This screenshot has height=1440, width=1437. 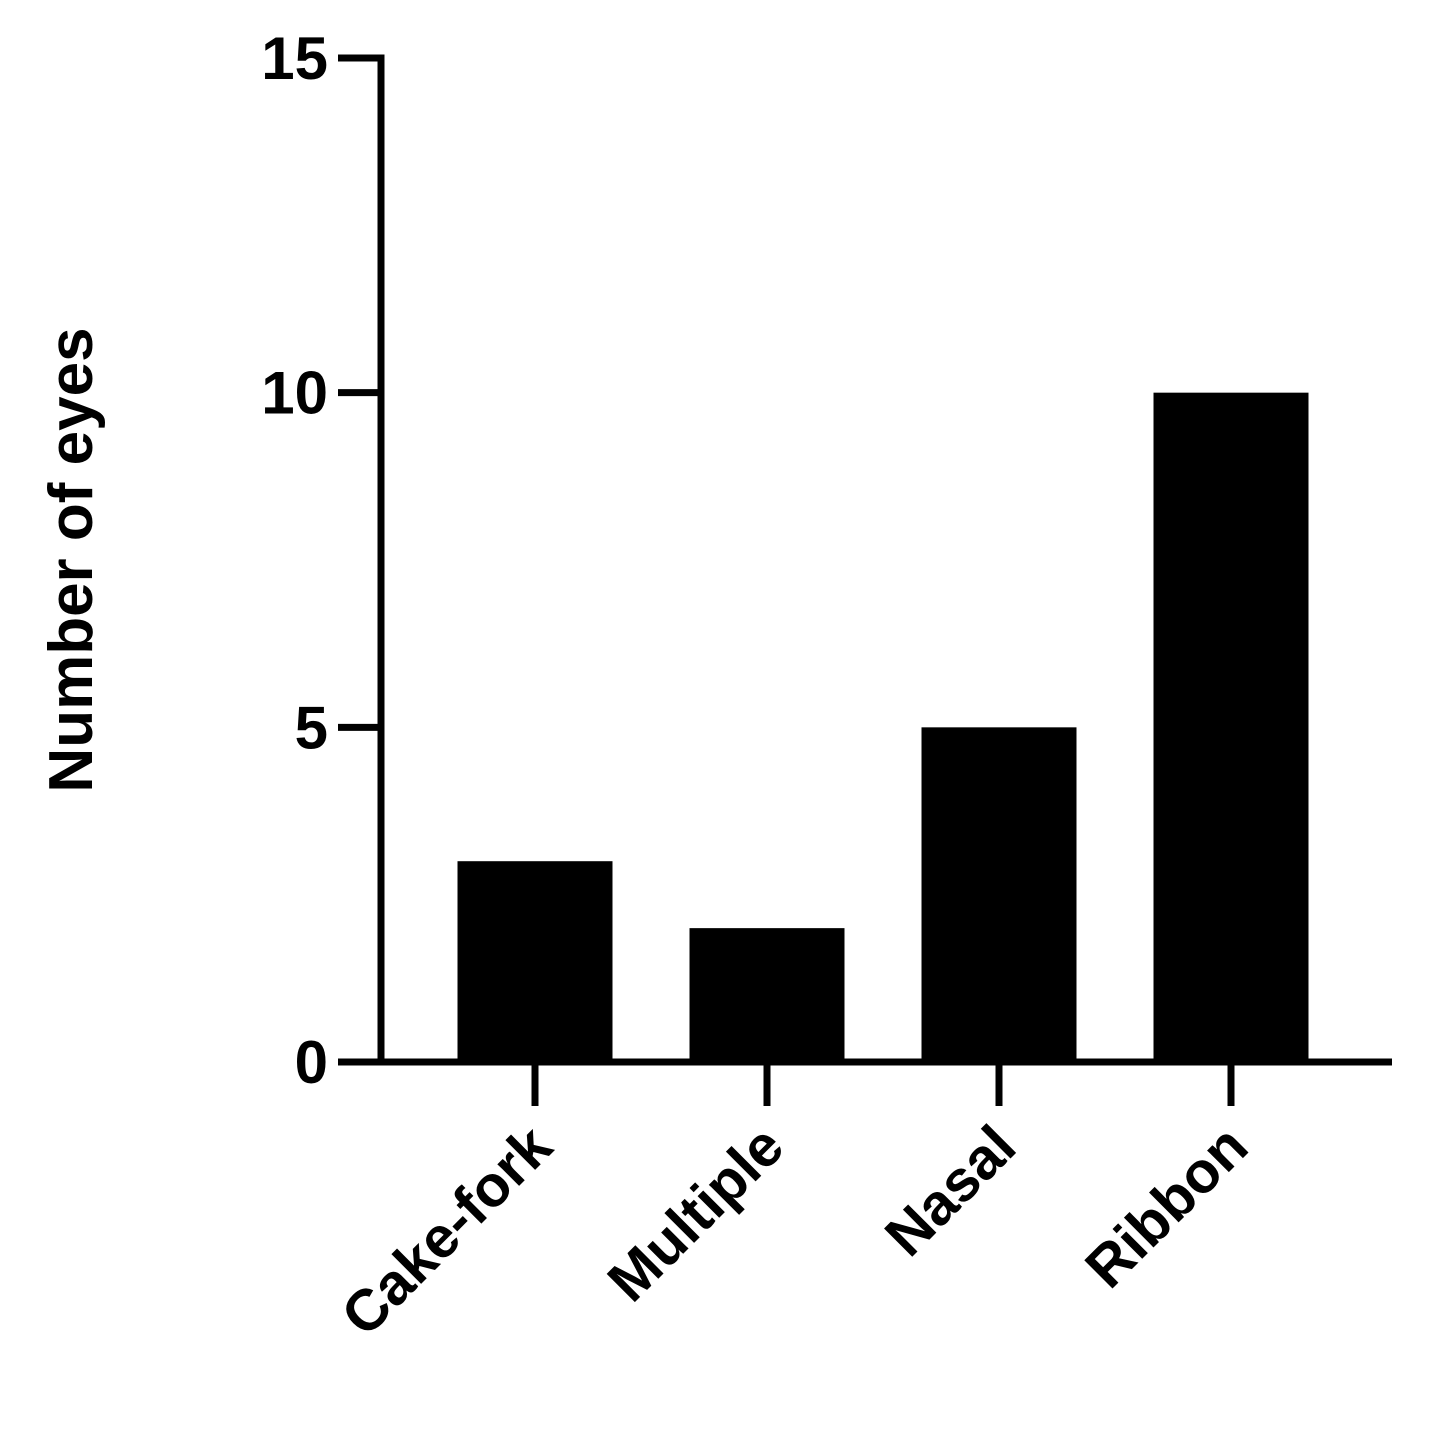 I want to click on x-tick-label: Cake-fork, so click(x=447, y=1231).